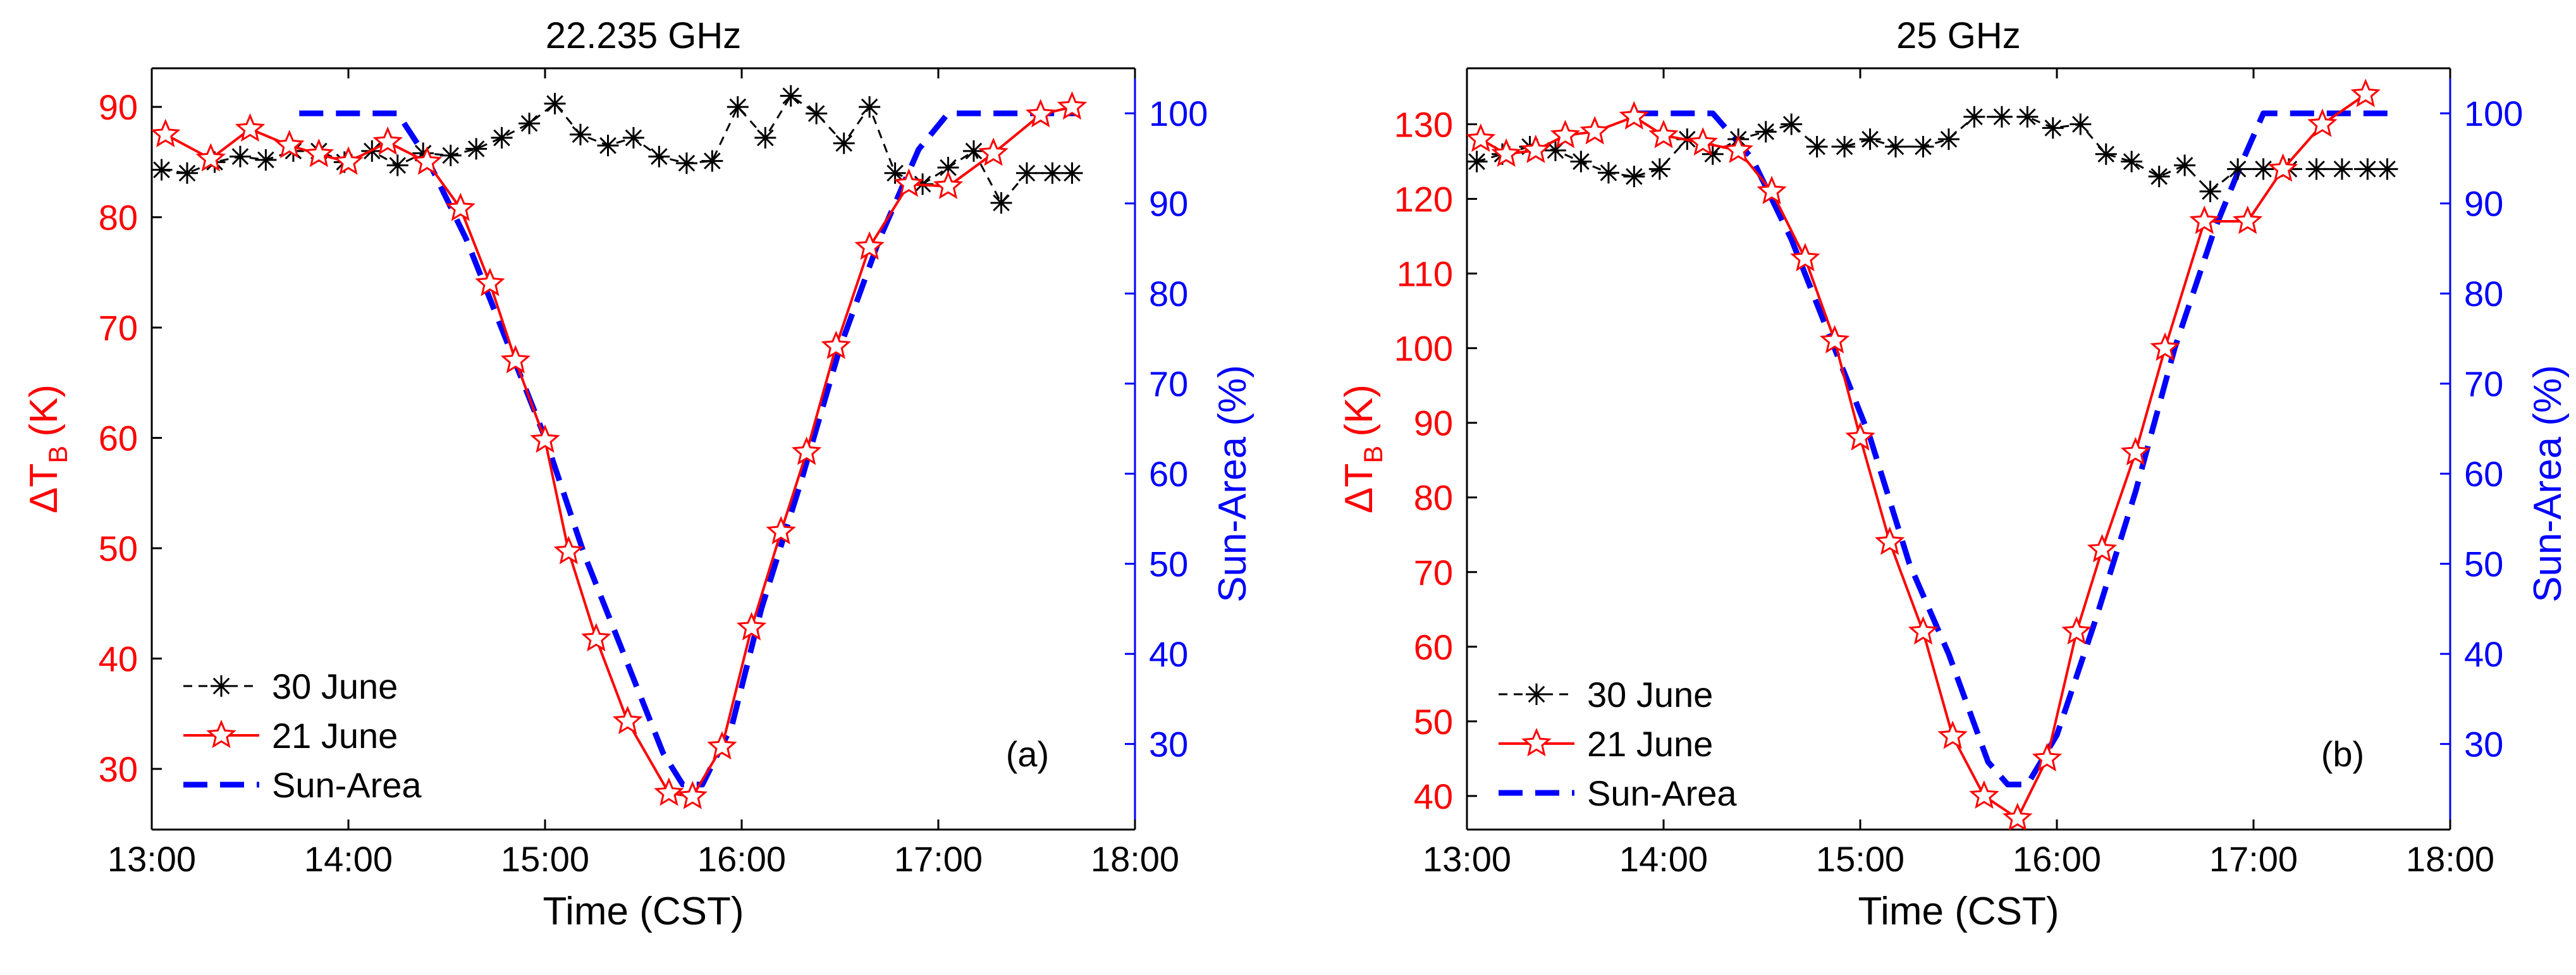  What do you see at coordinates (1359, 488) in the screenshot?
I see `y-axis-label-main: ΔT` at bounding box center [1359, 488].